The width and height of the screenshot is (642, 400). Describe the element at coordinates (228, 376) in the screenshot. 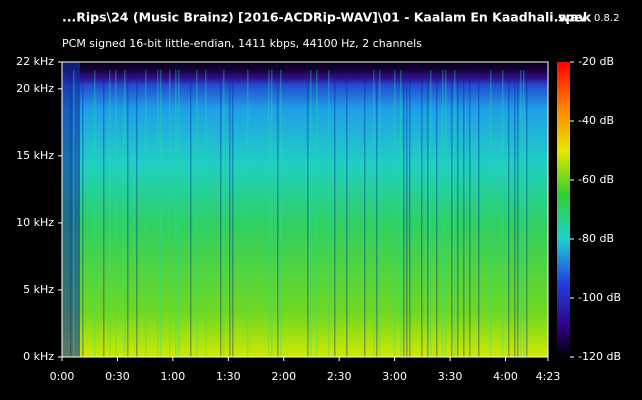

I see `x-tick-label: 1:30` at that location.